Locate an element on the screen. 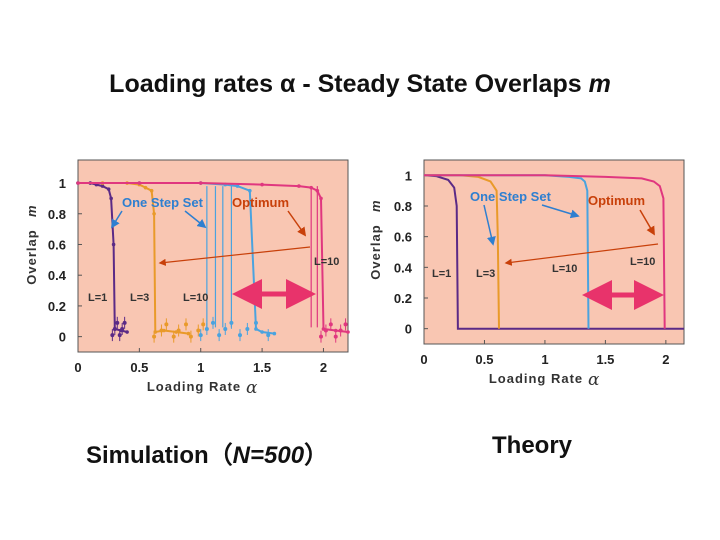 Image resolution: width=720 pixels, height=540 pixels. l10-mid-label: L=10 is located at coordinates (564, 269).